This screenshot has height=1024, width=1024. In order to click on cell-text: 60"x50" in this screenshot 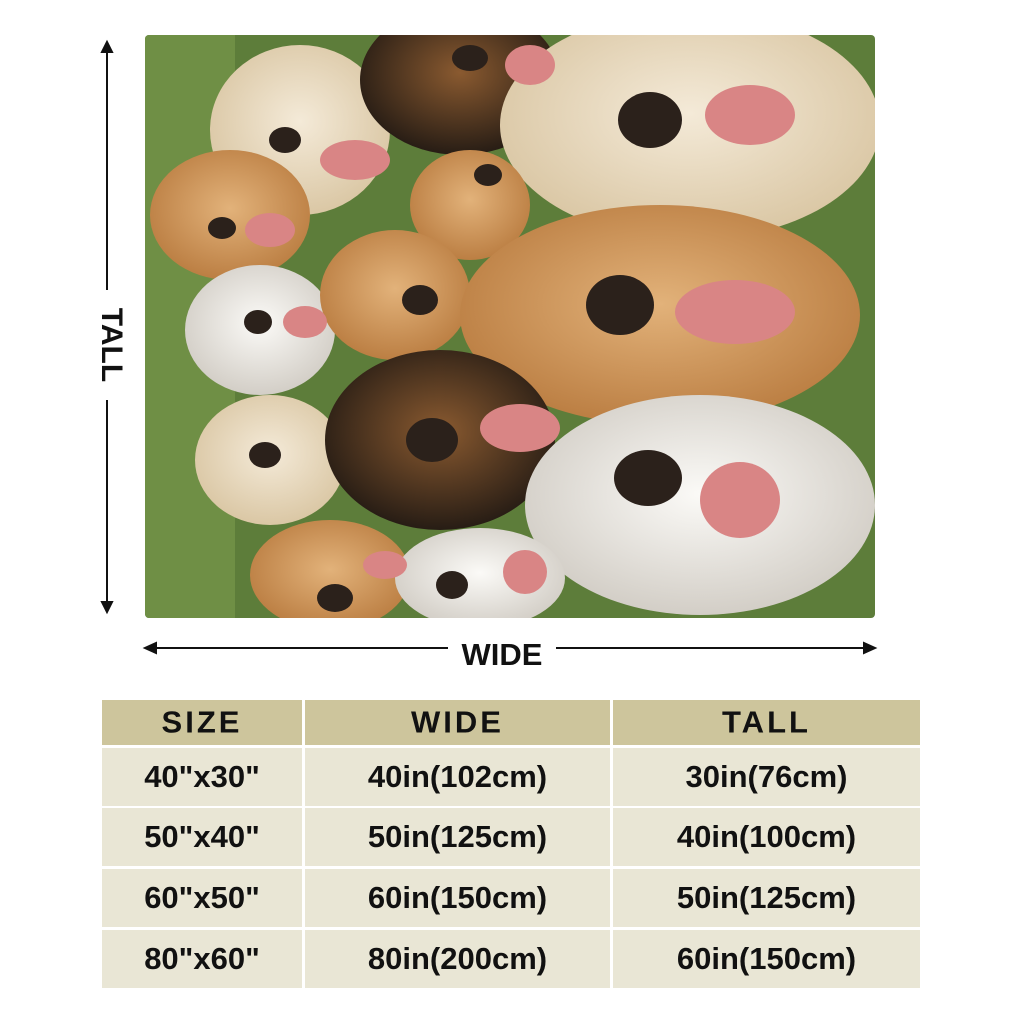, I will do `click(202, 897)`.